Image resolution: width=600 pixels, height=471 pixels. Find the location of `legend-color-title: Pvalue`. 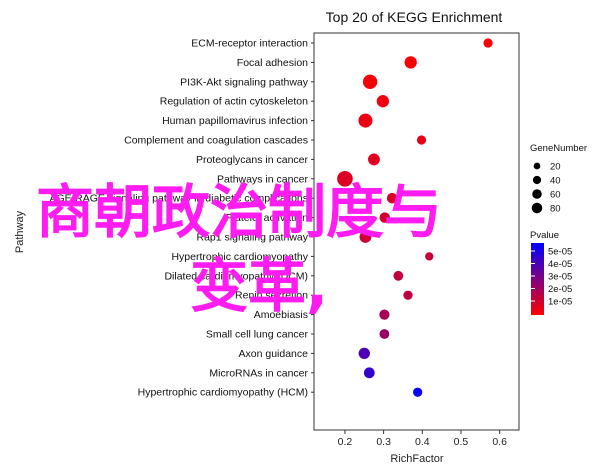

legend-color-title: Pvalue is located at coordinates (544, 235).